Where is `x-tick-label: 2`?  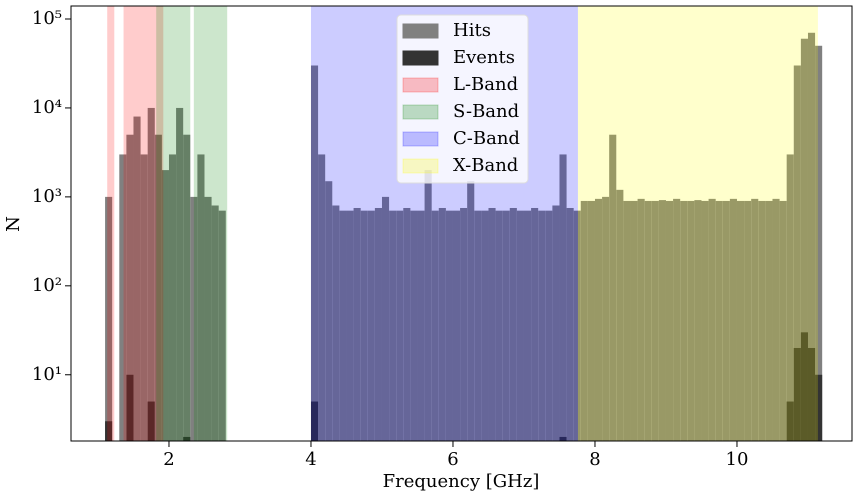 x-tick-label: 2 is located at coordinates (168, 459).